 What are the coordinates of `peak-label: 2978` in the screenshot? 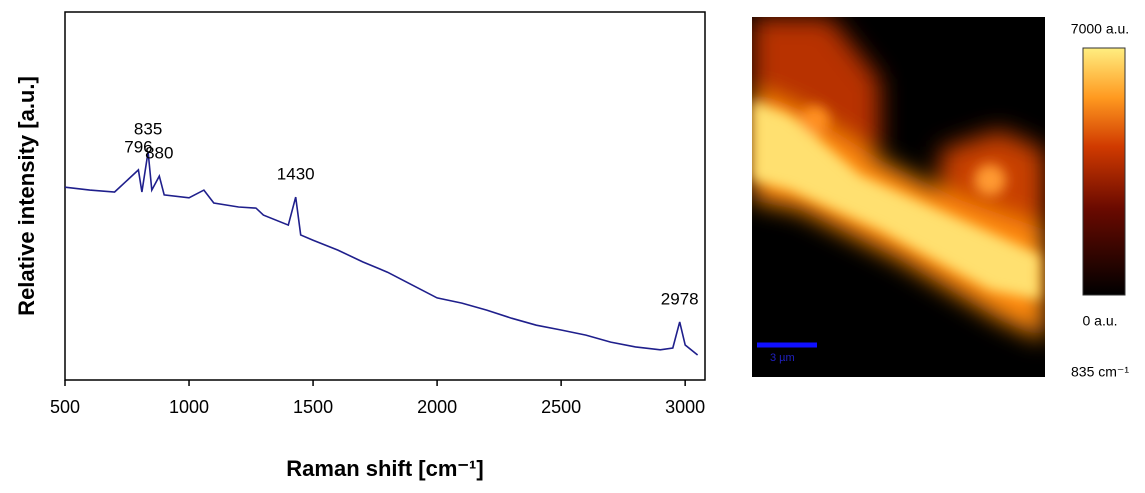 It's located at (680, 298).